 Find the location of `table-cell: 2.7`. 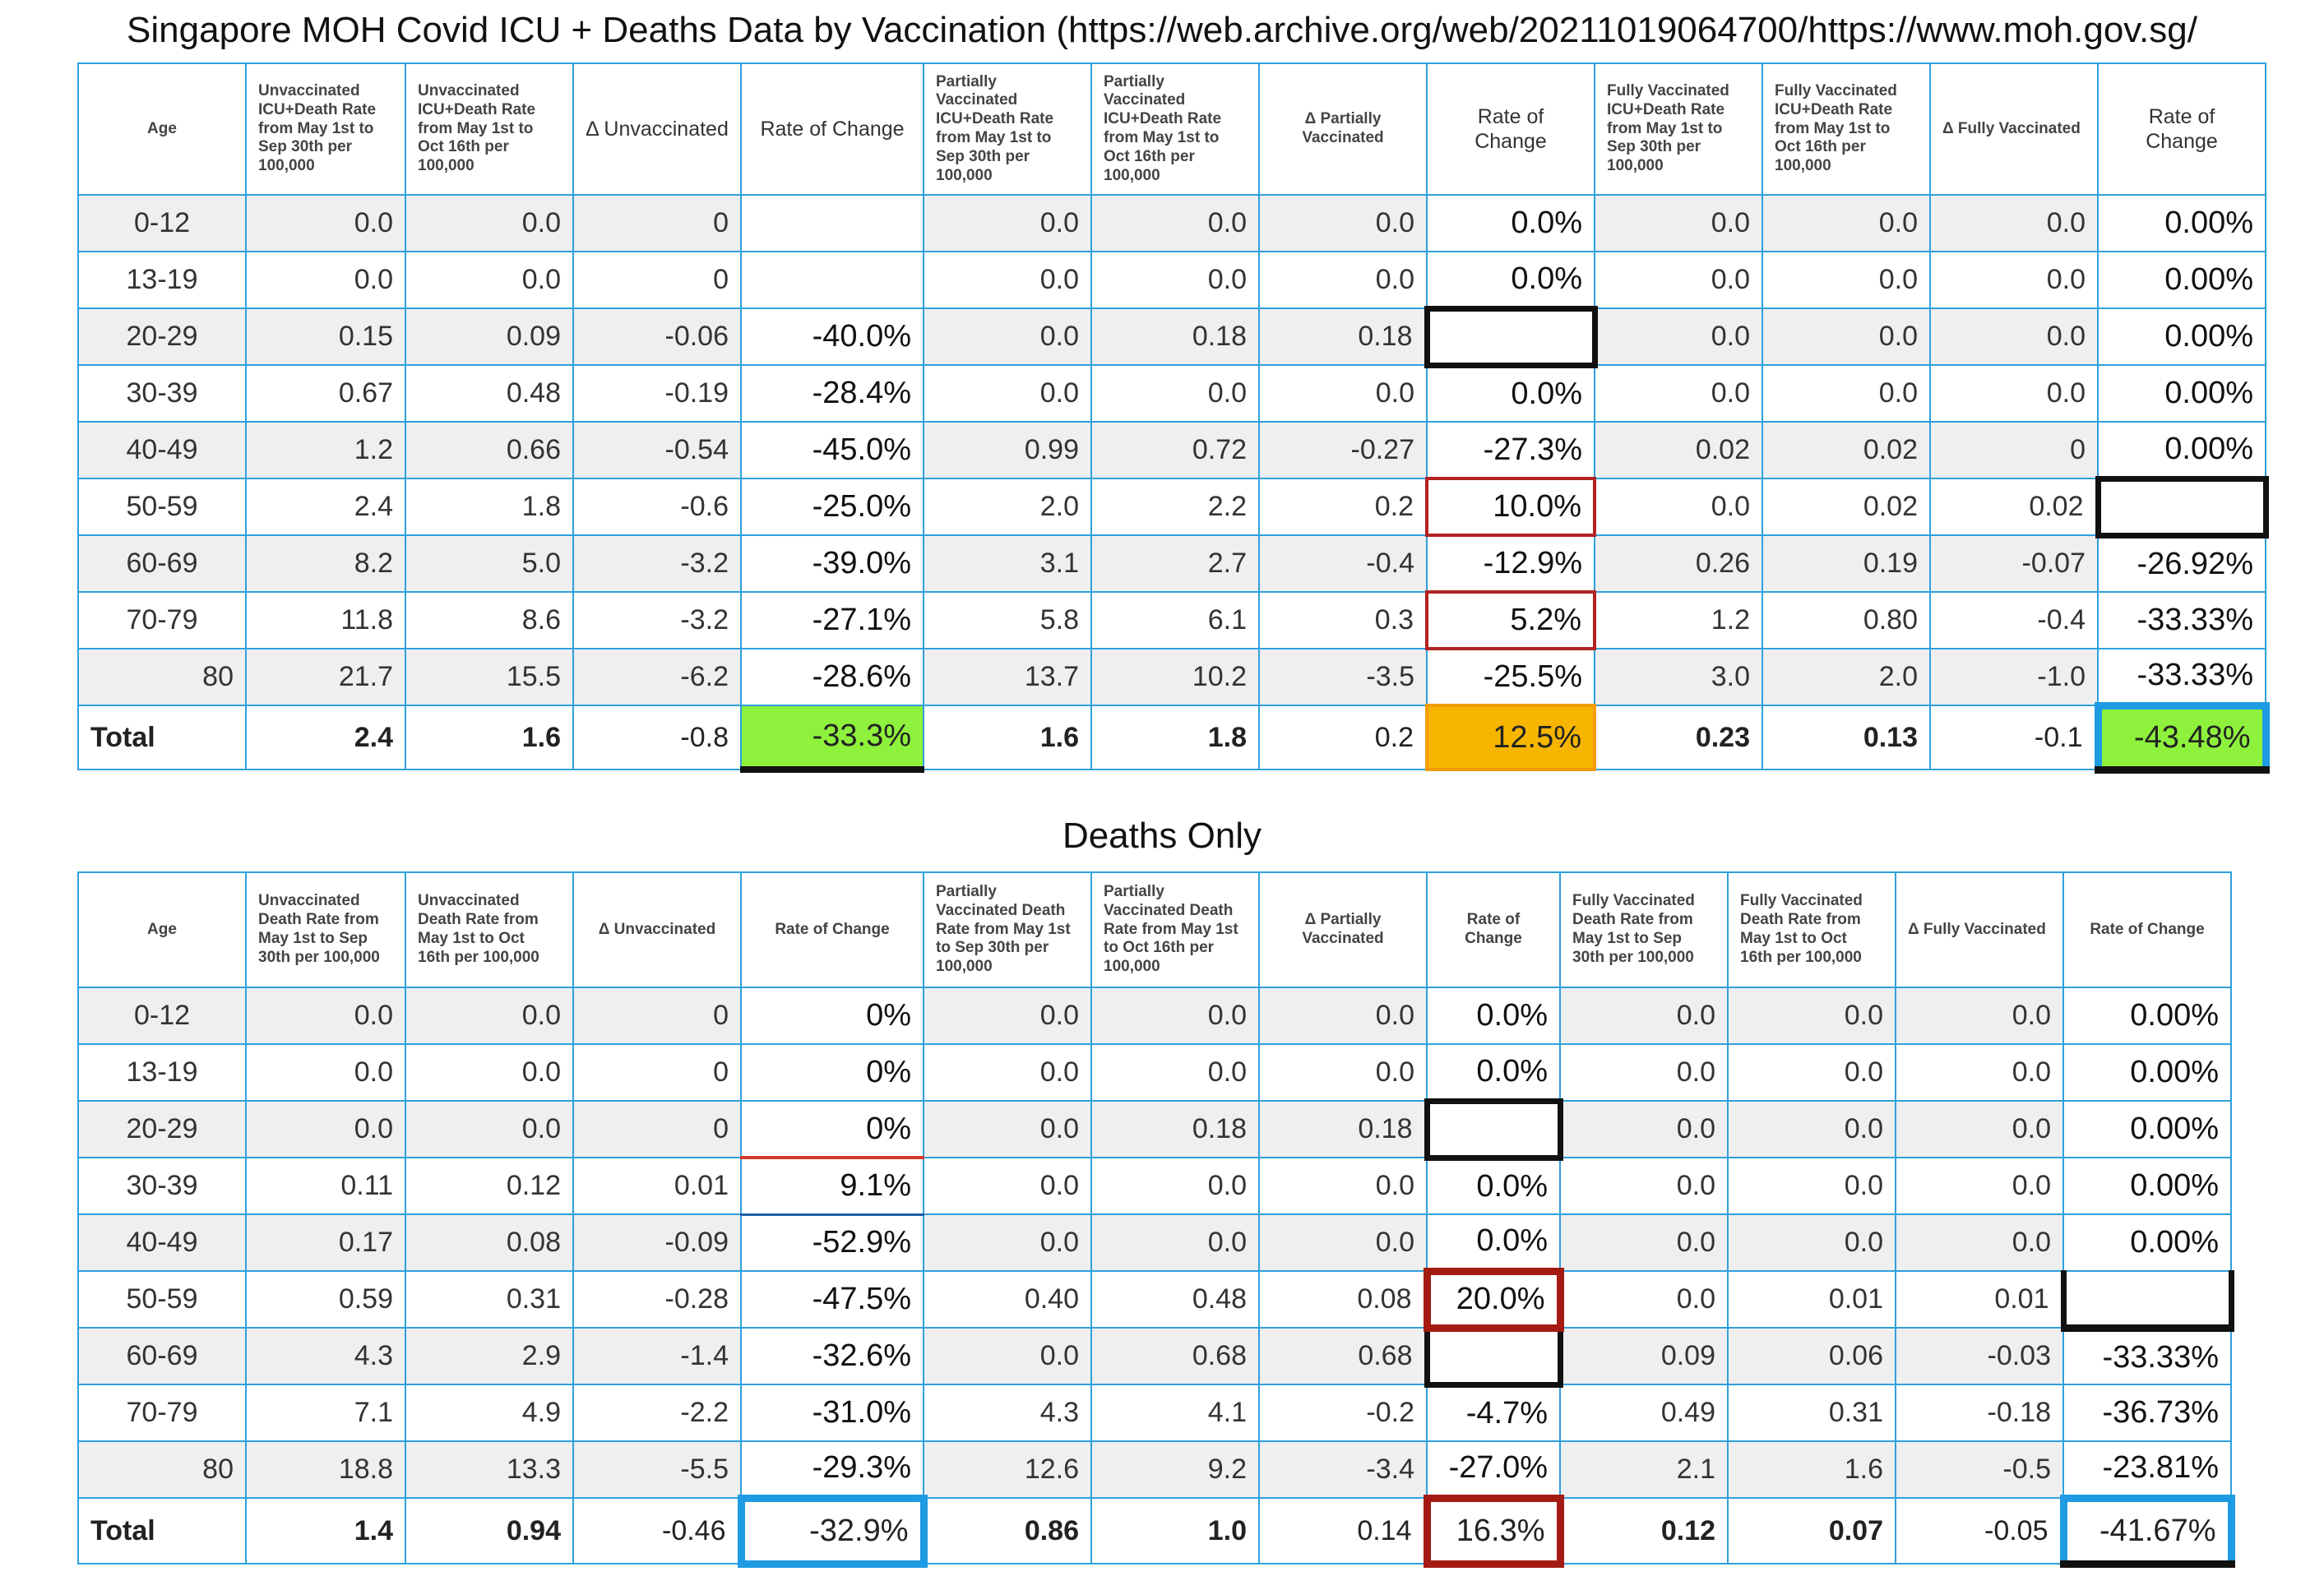

table-cell: 2.7 is located at coordinates (1175, 563).